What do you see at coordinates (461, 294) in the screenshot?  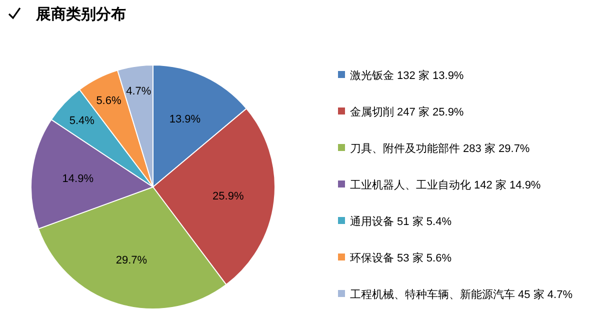 I see `legend-label: 工程机械、特种车辆、新能源汽车 45 家 4.7%` at bounding box center [461, 294].